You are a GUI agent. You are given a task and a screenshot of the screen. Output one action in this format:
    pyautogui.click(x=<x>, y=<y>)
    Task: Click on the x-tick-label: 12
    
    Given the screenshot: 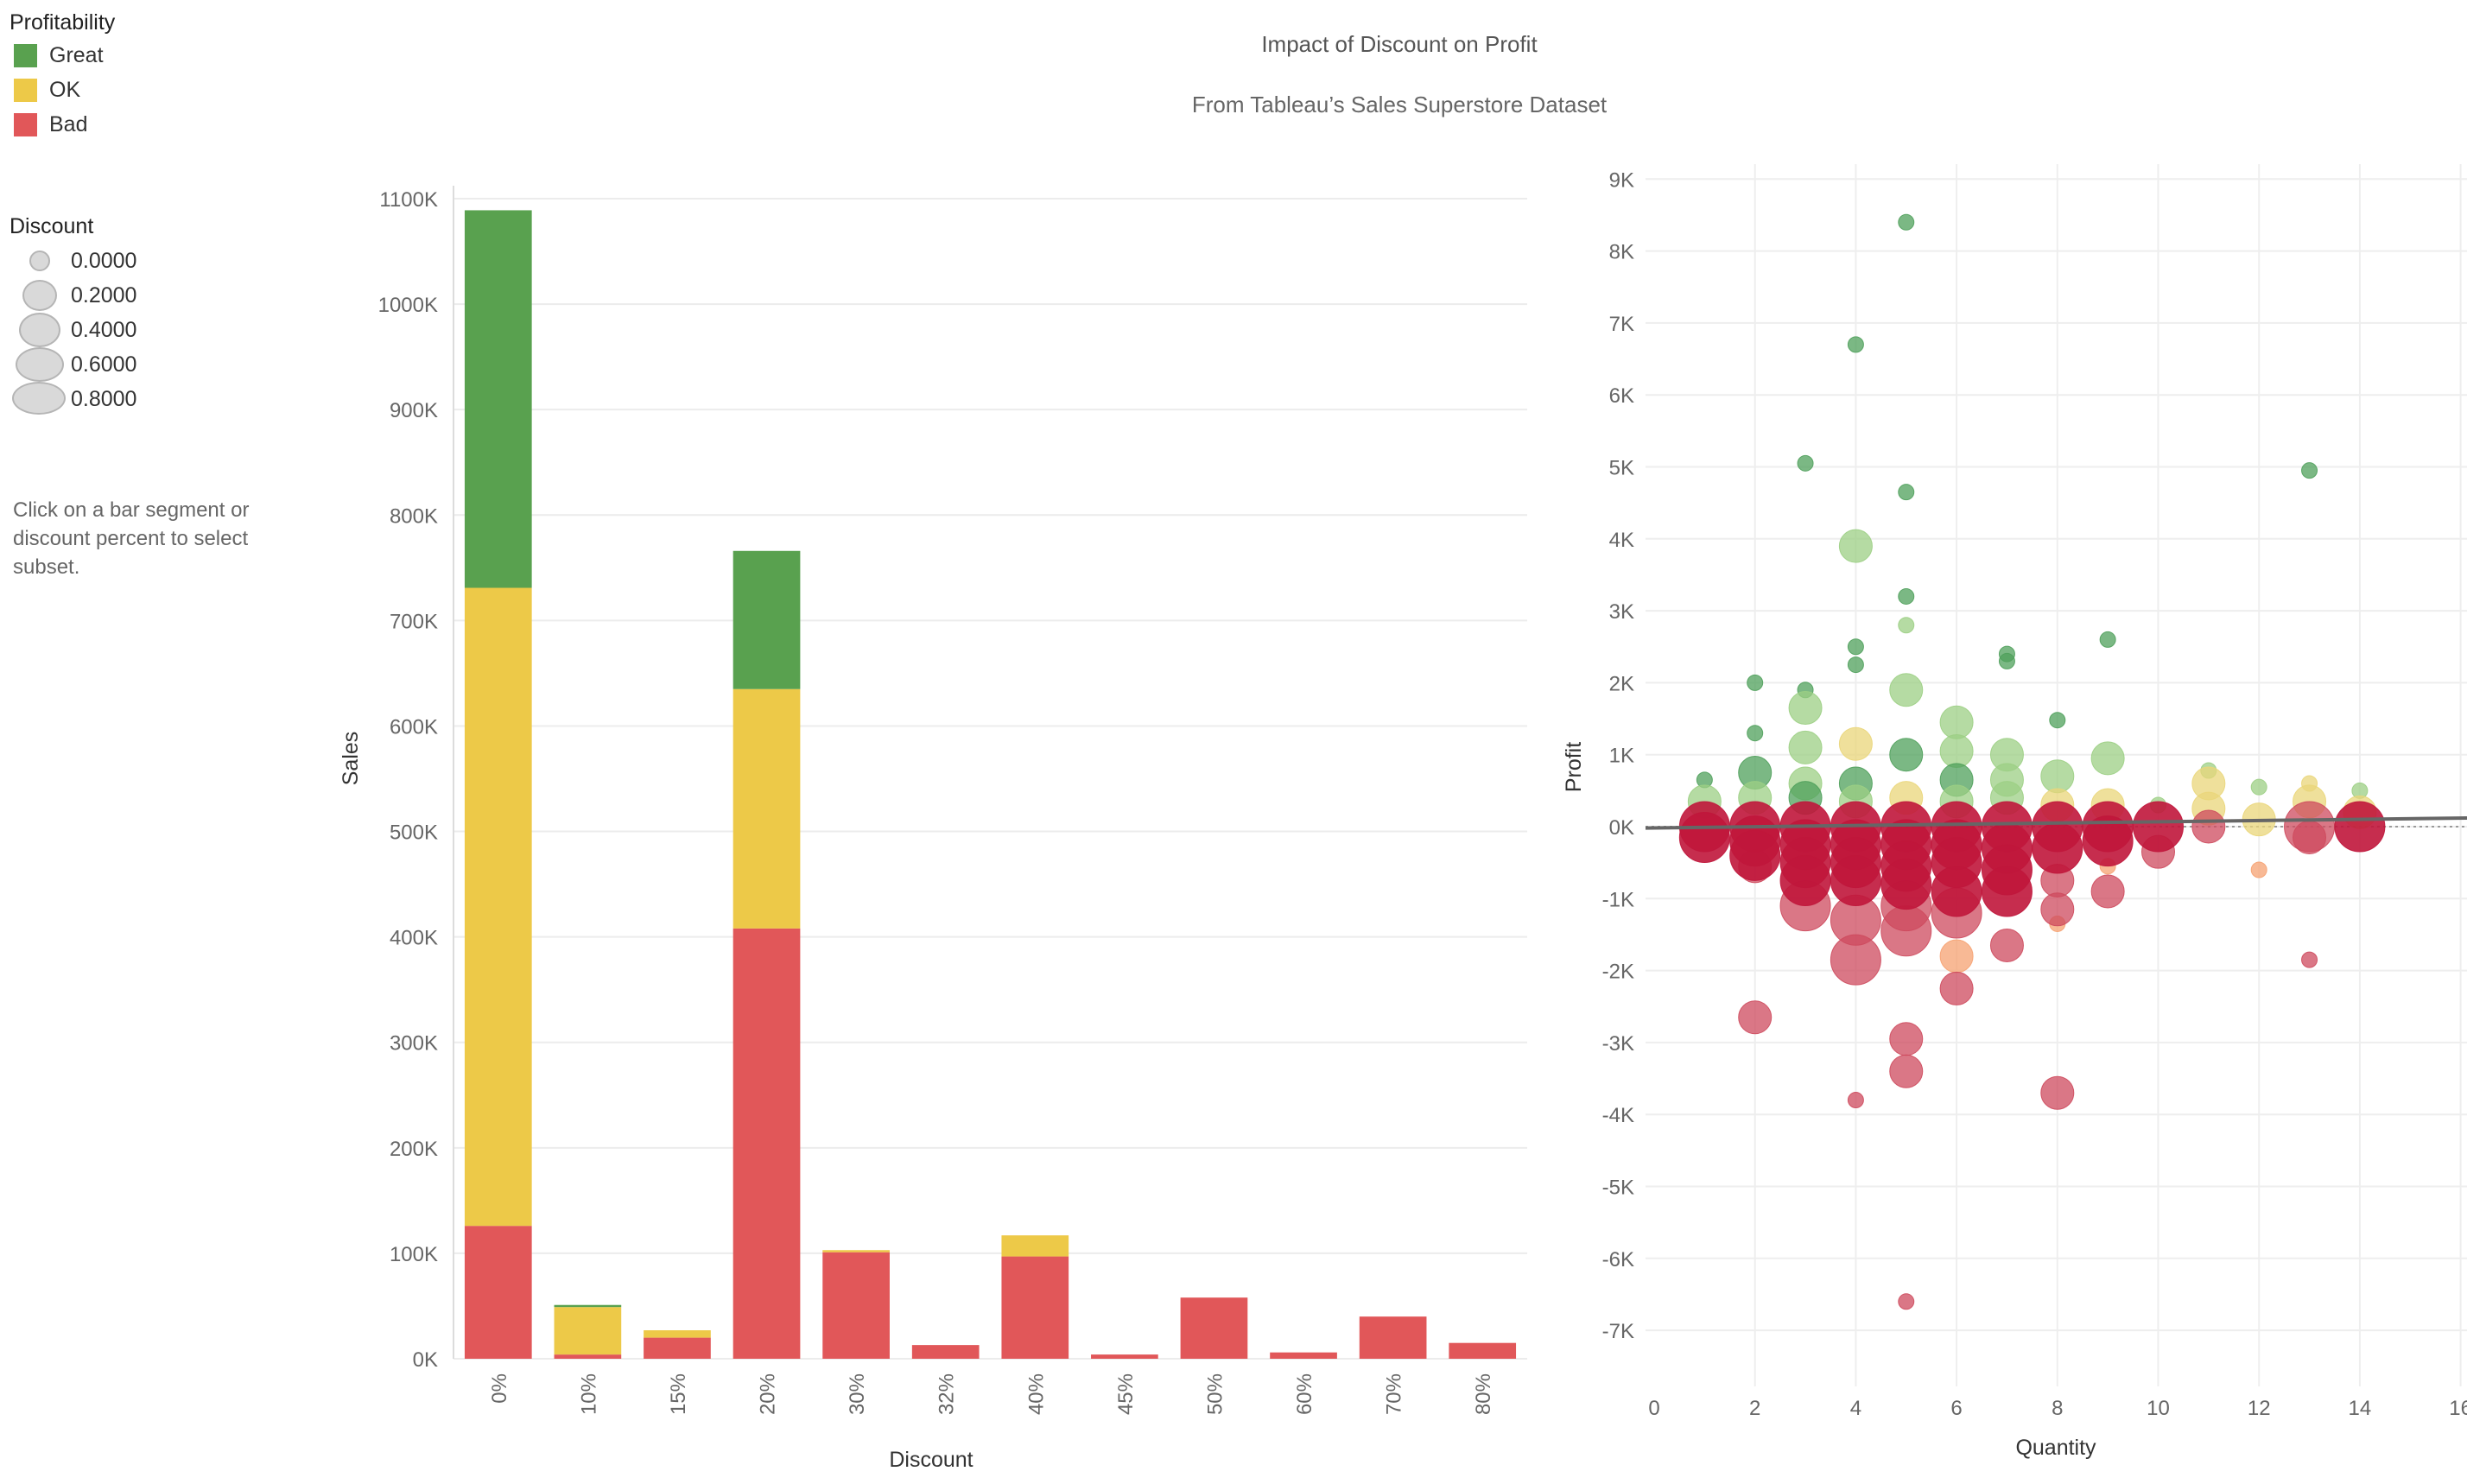 What is the action you would take?
    pyautogui.click(x=2259, y=1408)
    